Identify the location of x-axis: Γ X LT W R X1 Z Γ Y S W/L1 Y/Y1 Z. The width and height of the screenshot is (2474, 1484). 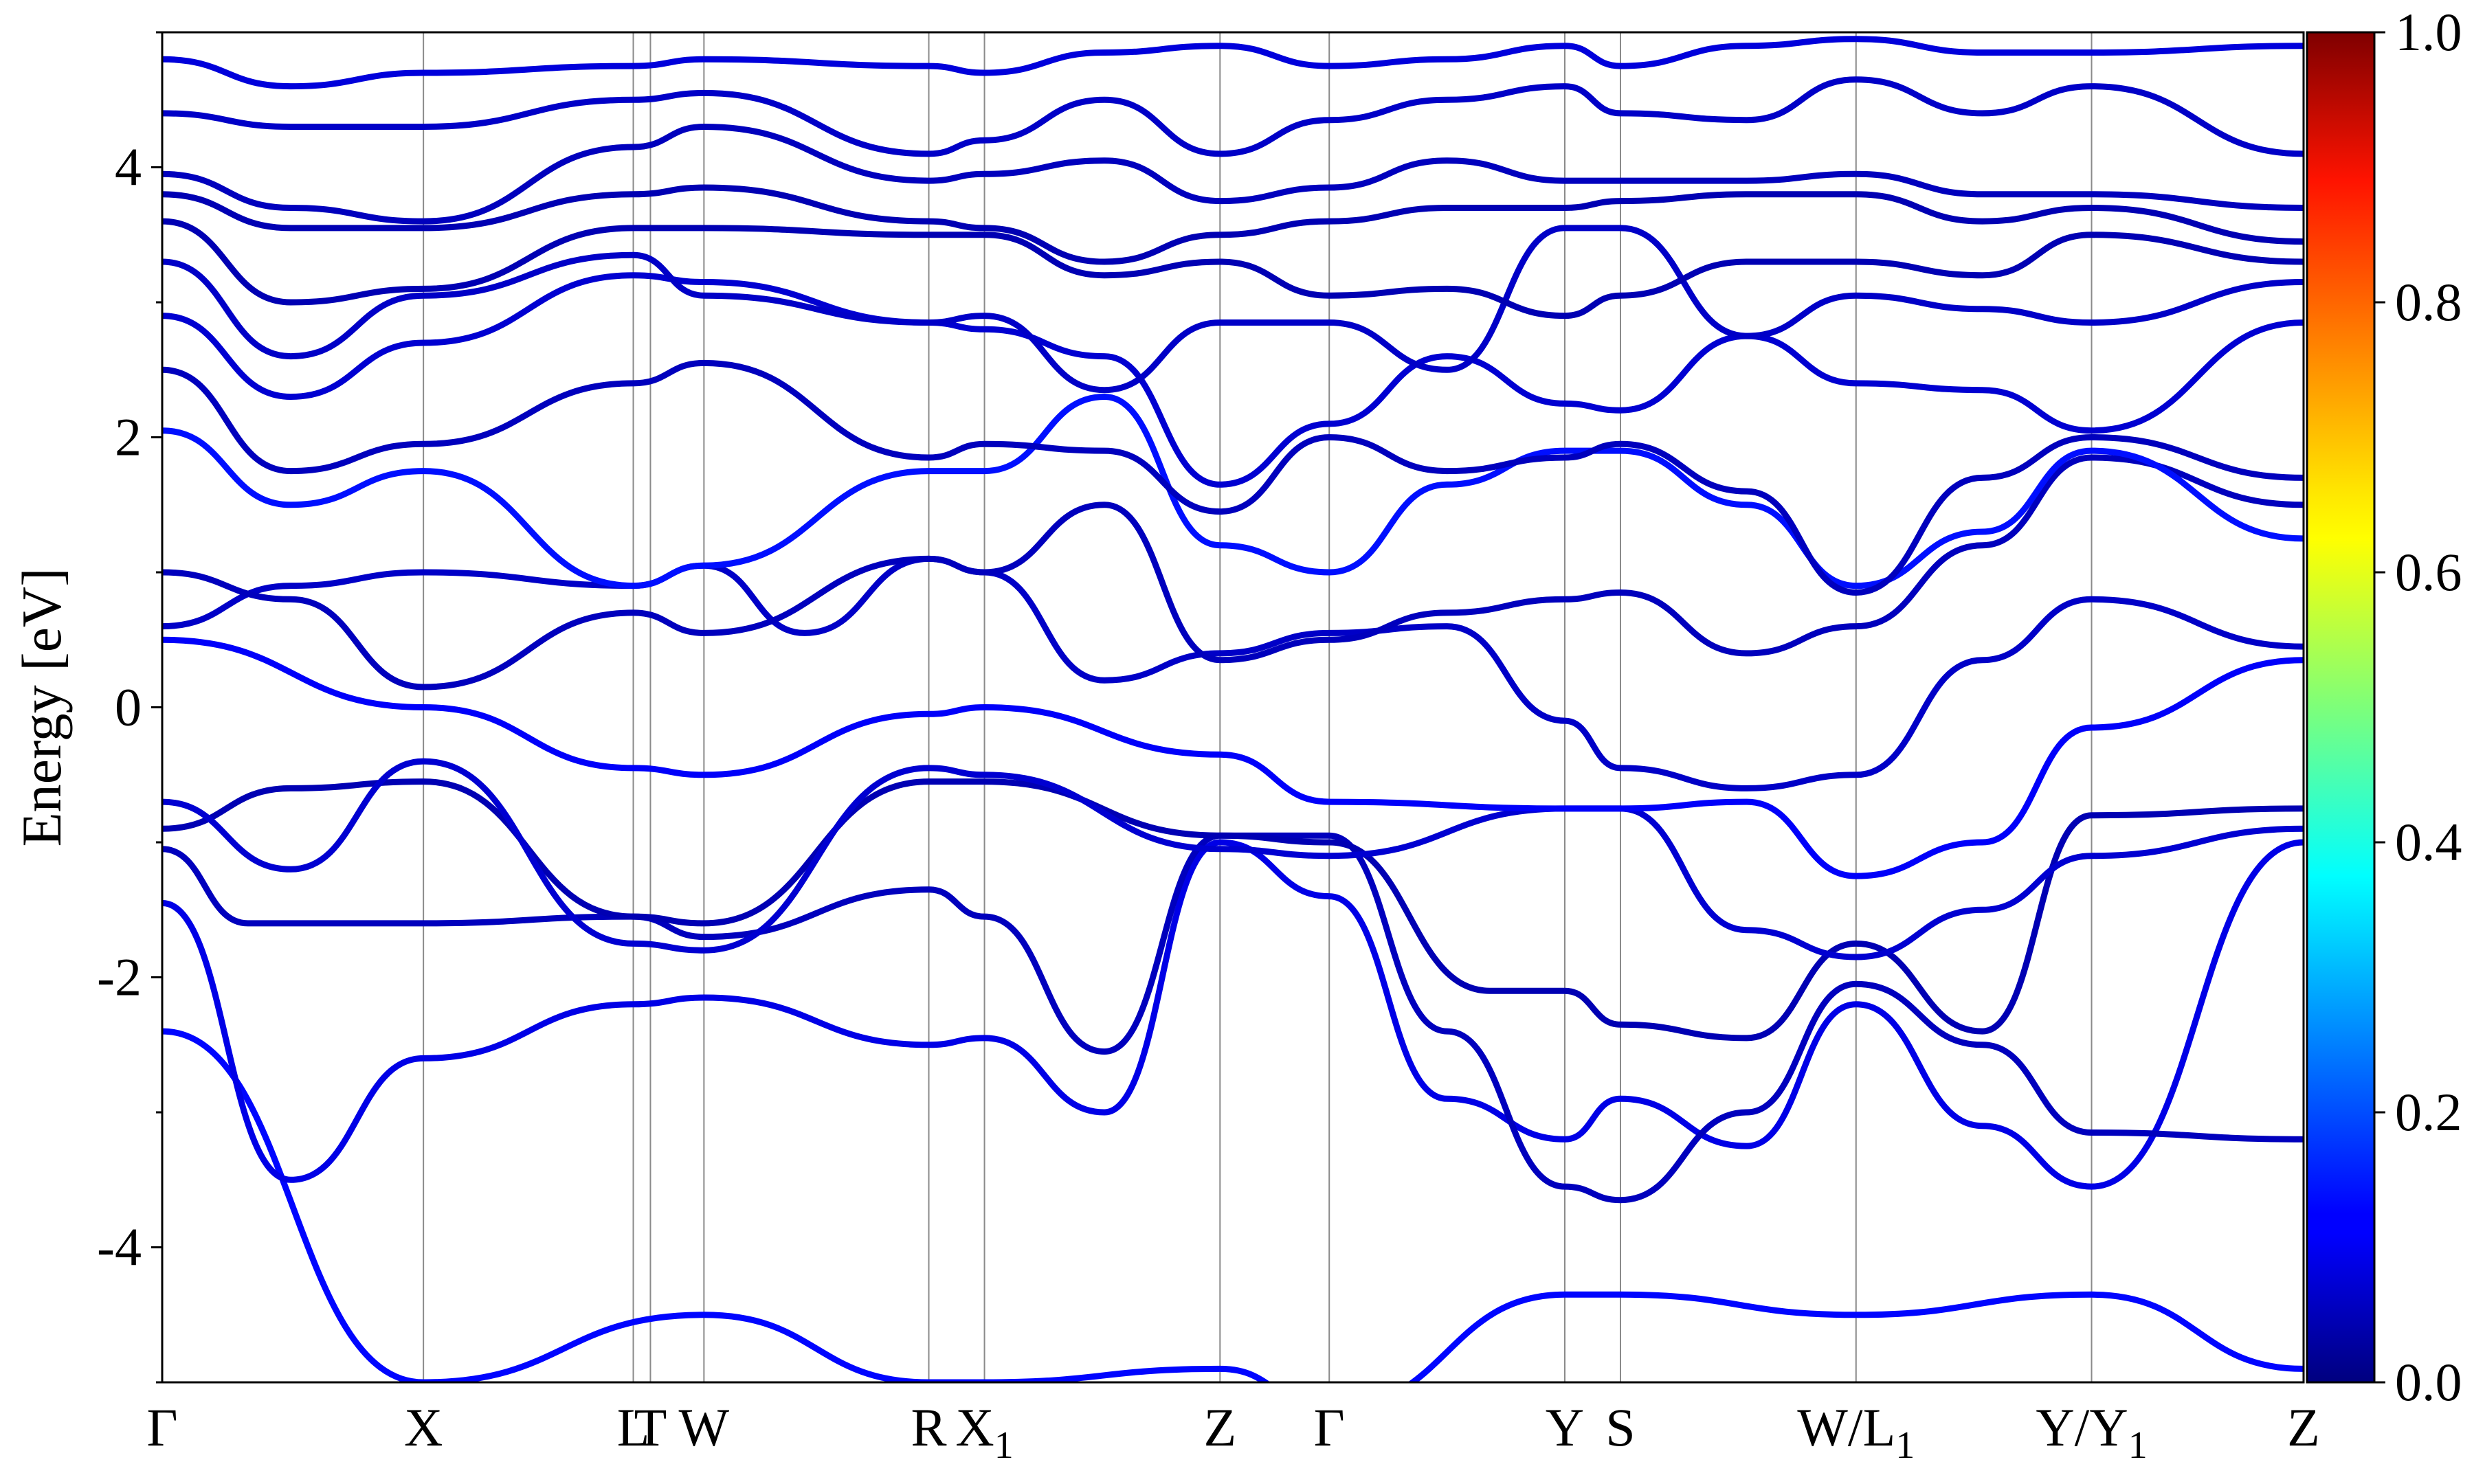
(1232, 1432).